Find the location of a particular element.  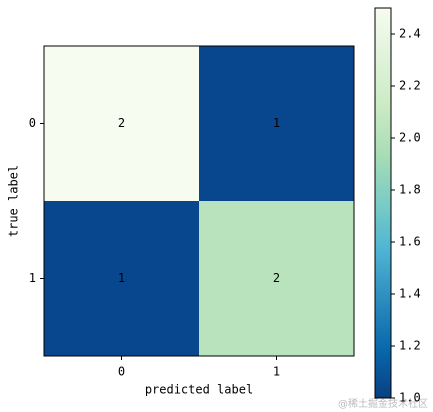

colorbar-tick-label: 2.4 is located at coordinates (410, 34).